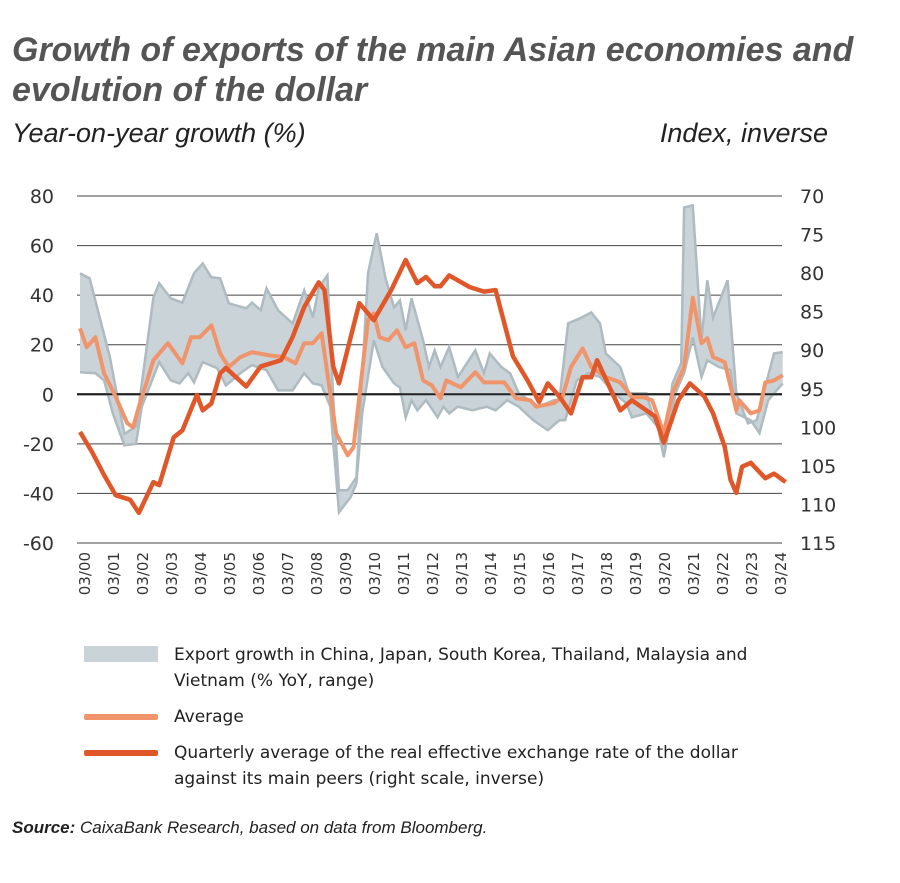  Describe the element at coordinates (42, 247) in the screenshot. I see `left-tick-label: 60` at that location.